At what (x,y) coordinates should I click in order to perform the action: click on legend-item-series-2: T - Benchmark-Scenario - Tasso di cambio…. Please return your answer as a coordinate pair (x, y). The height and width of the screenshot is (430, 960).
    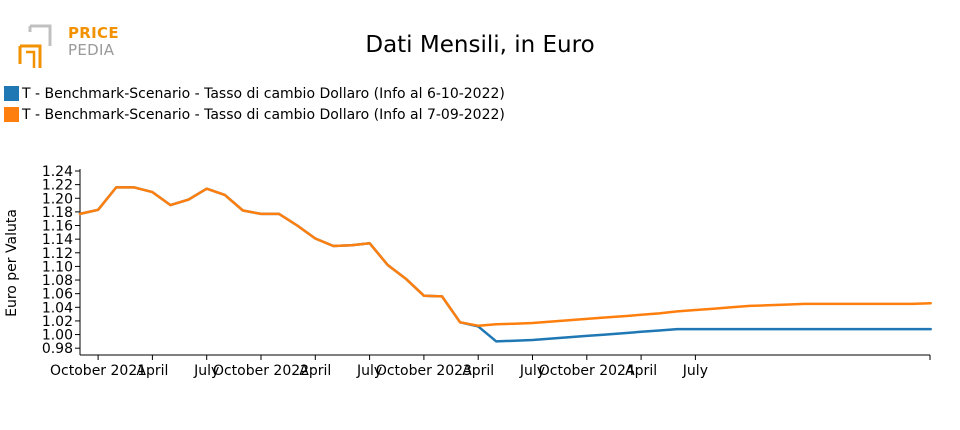
    Looking at the image, I should click on (254, 114).